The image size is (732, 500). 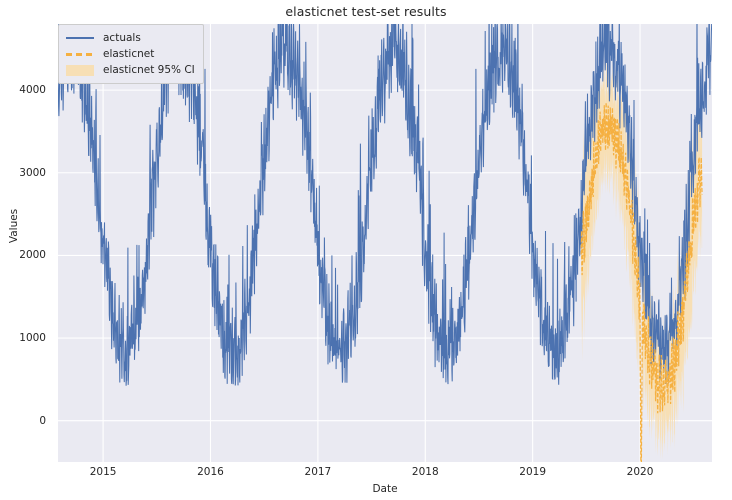 I want to click on y-axis-tick-labels: 0 1000 2000 3000 4000, so click(x=26, y=250).